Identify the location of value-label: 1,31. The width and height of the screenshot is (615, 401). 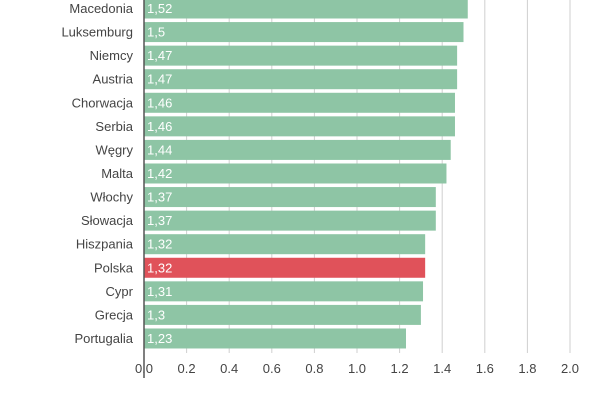
(159, 291).